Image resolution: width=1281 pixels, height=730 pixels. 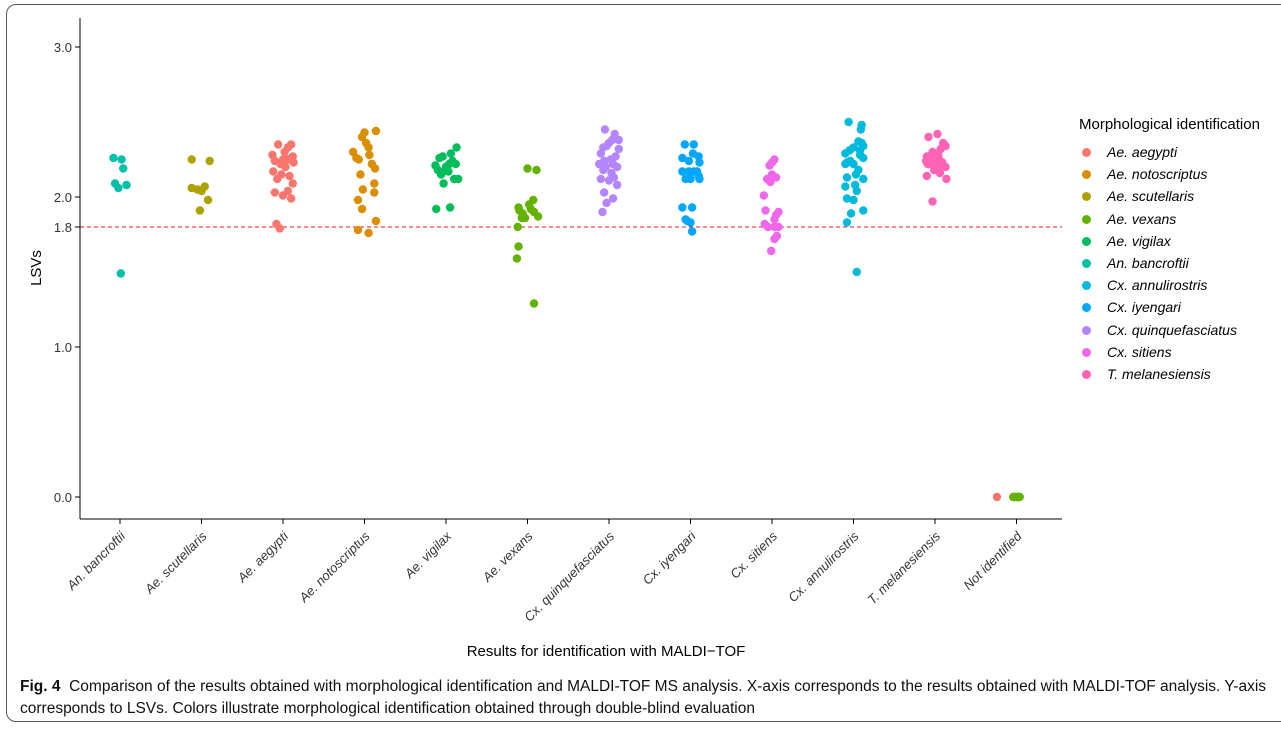 What do you see at coordinates (334, 567) in the screenshot?
I see `x-tick-label: Ae. notoscriptus` at bounding box center [334, 567].